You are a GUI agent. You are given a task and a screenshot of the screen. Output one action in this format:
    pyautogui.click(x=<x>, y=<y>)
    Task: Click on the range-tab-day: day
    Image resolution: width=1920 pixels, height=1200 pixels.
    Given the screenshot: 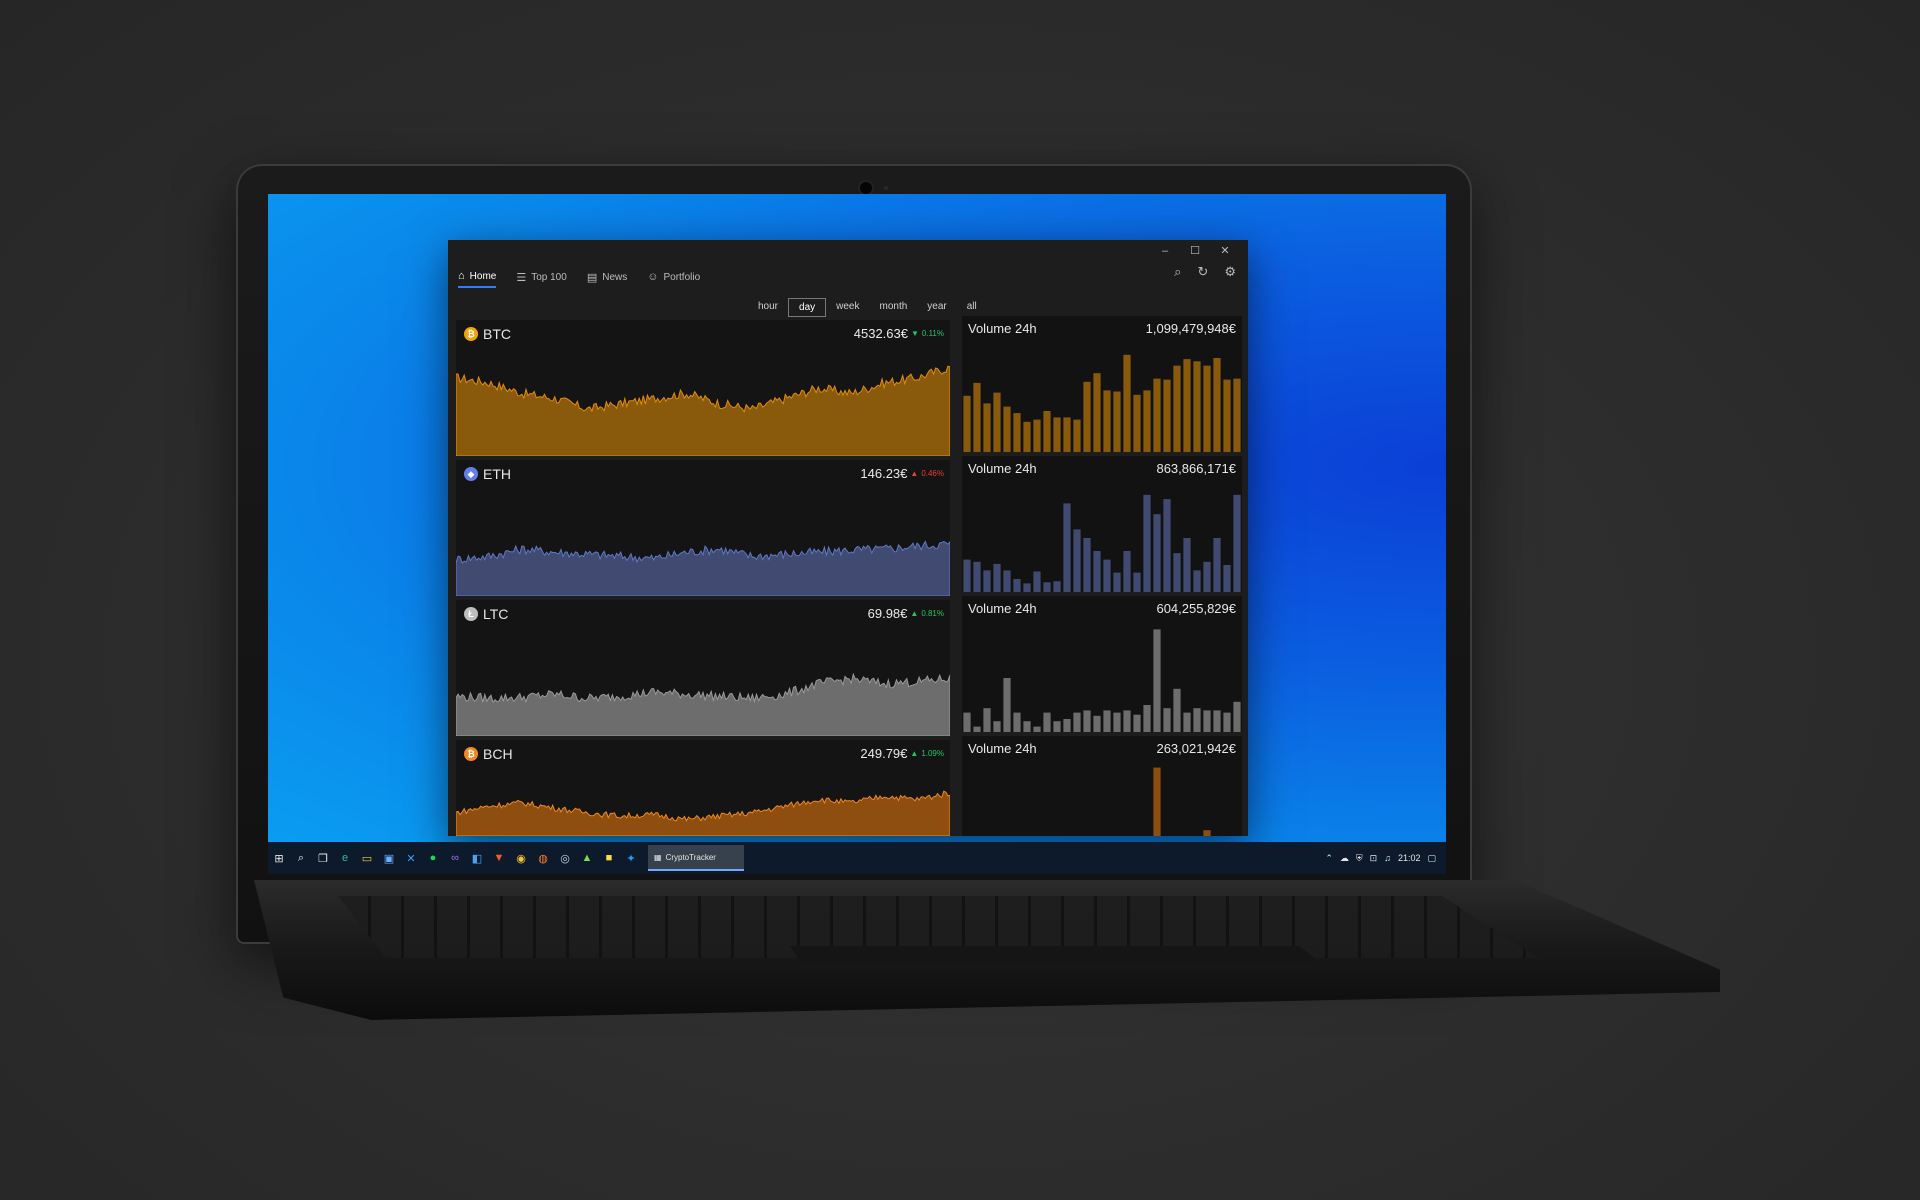 What is the action you would take?
    pyautogui.click(x=807, y=307)
    